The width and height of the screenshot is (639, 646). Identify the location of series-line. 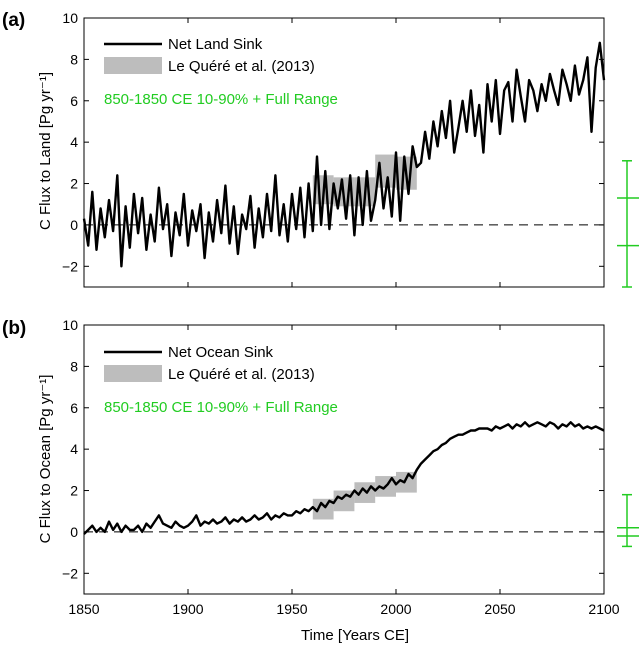
(344, 478).